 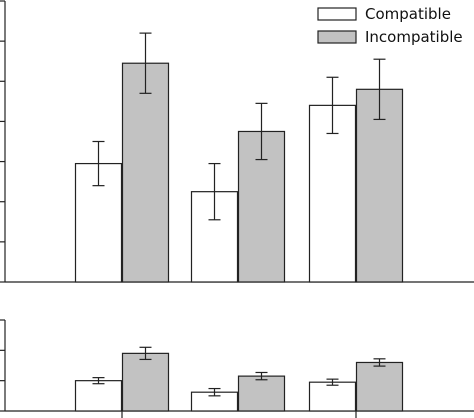 I want to click on legend-label-incompatible: Incompatible, so click(x=414, y=37).